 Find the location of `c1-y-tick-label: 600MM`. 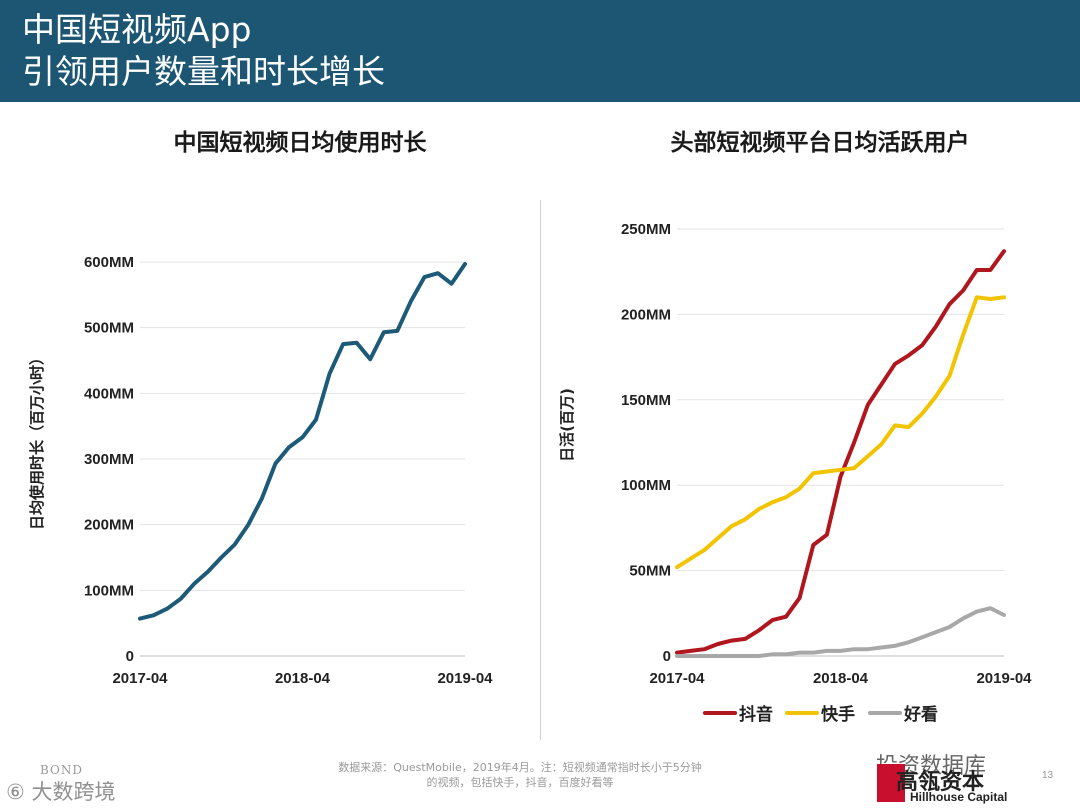

c1-y-tick-label: 600MM is located at coordinates (109, 262).